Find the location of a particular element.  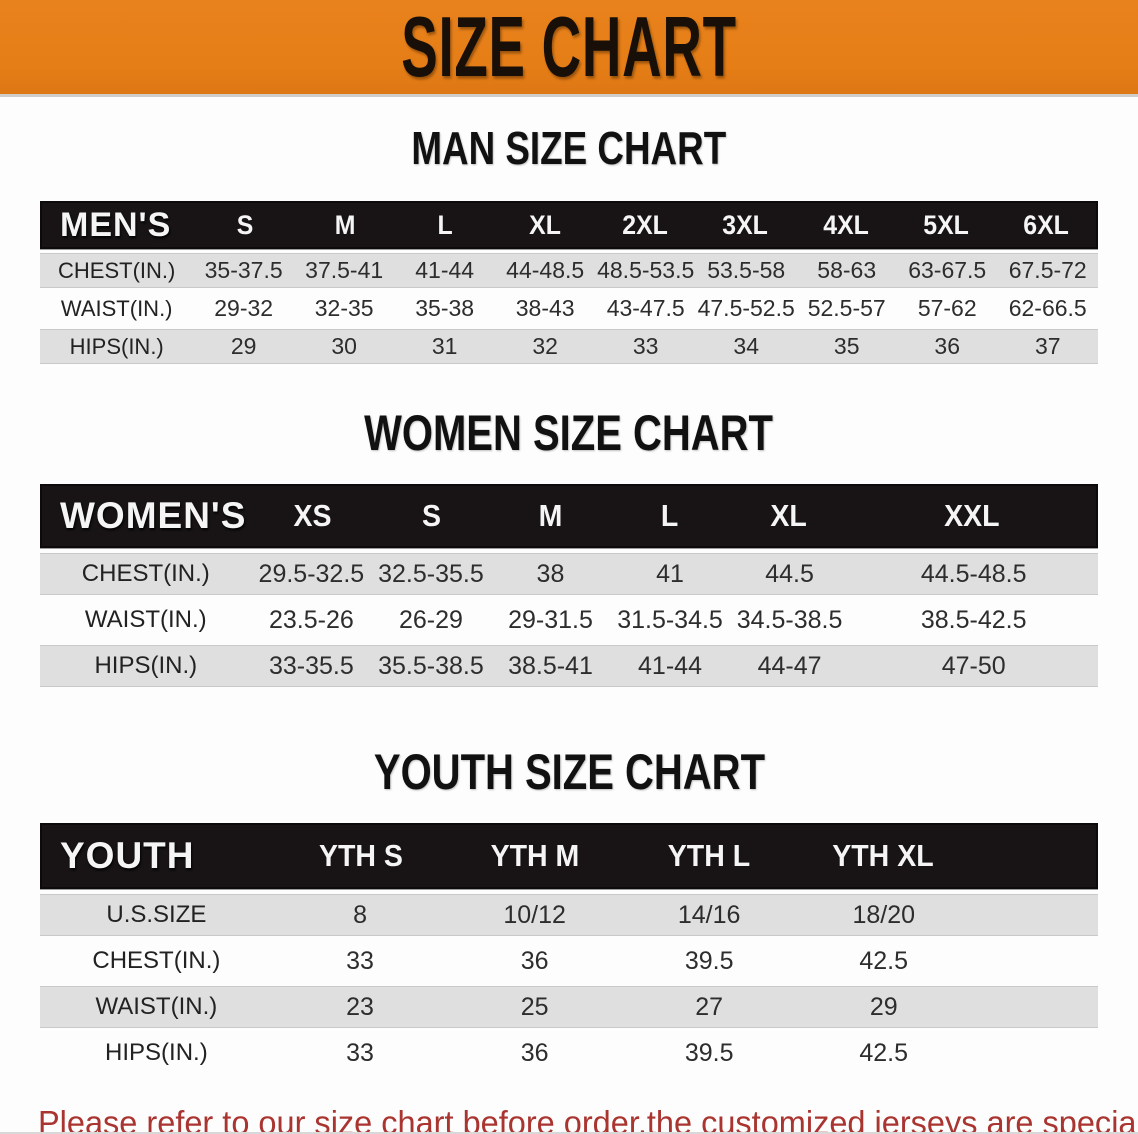

table-cell: 37.5-41 is located at coordinates (344, 270).